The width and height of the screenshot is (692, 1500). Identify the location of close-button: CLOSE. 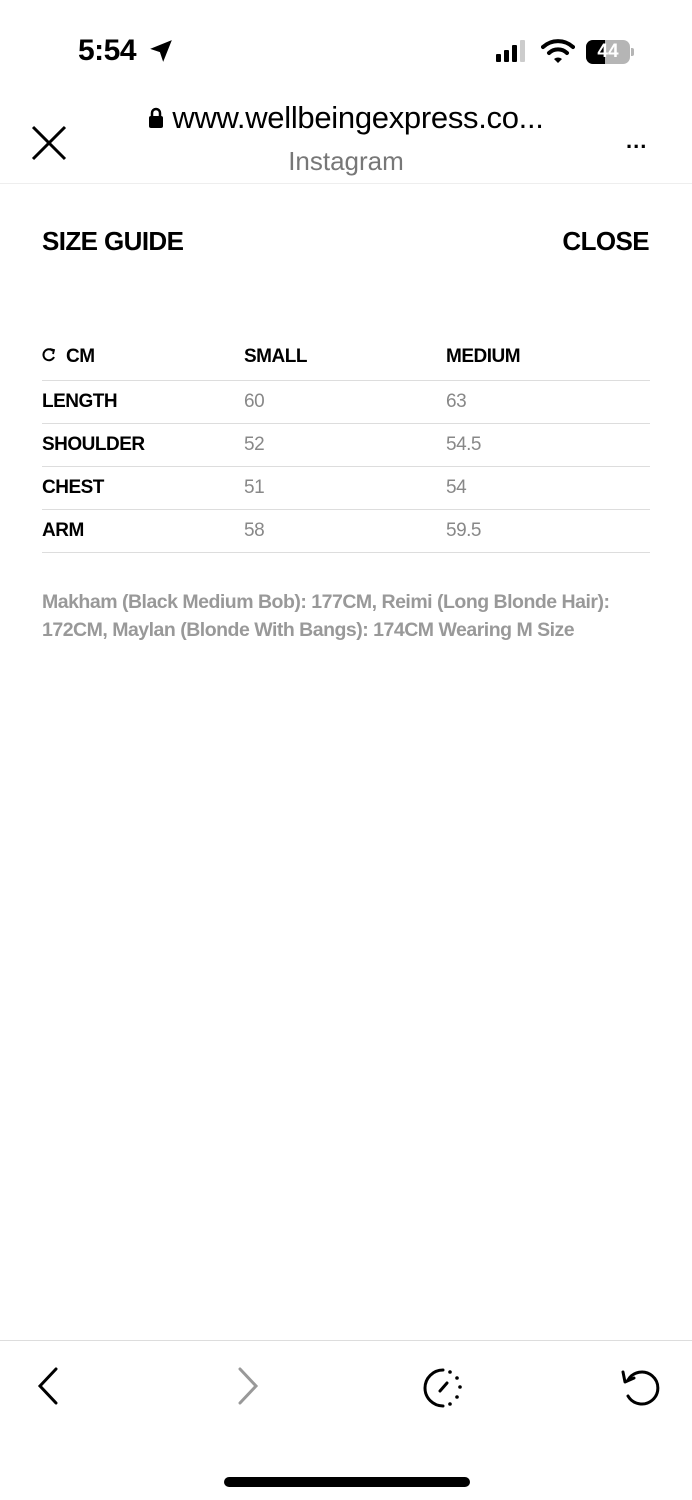
(605, 241).